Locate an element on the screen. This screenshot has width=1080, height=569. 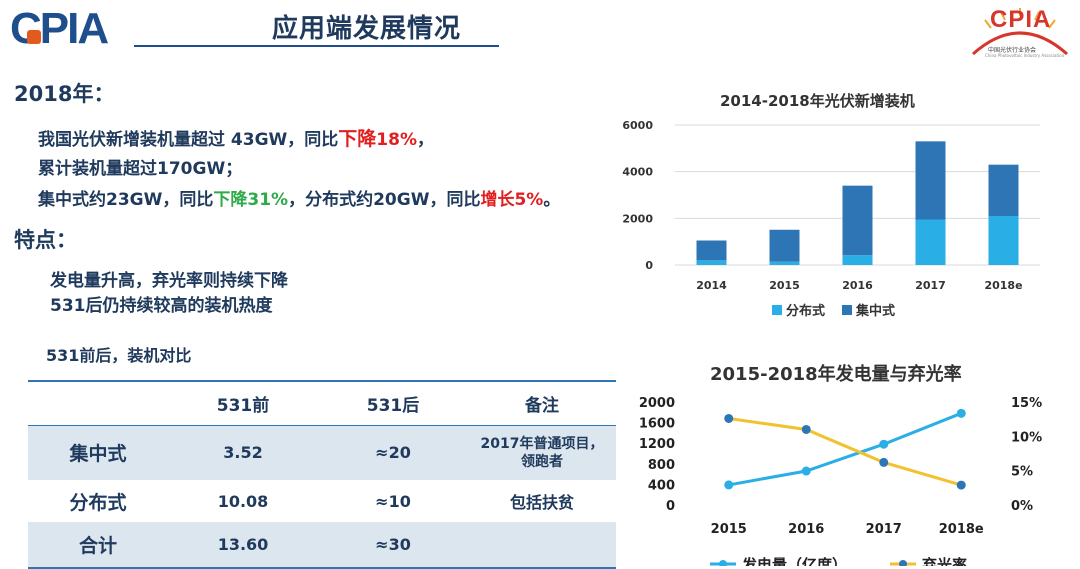
features-heading: 特点： is located at coordinates (45, 240).